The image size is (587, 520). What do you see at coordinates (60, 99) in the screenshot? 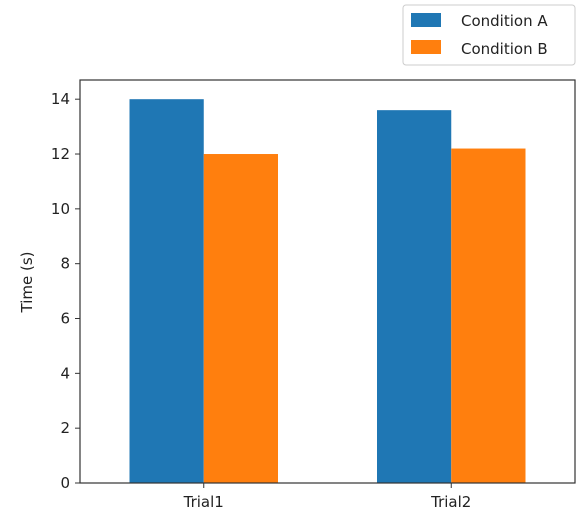
I see `y-tick-label: 14` at bounding box center [60, 99].